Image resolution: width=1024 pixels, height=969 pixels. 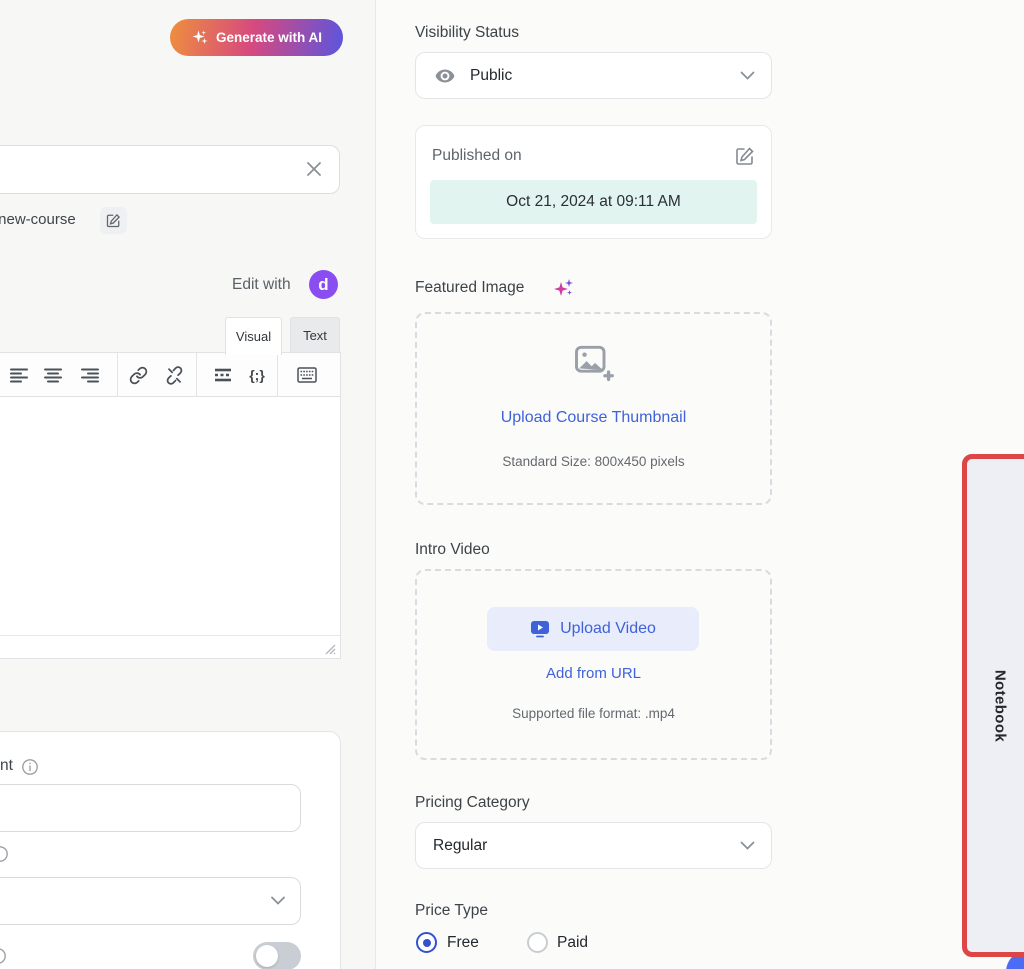 What do you see at coordinates (564, 288) in the screenshot?
I see `ai-sparkles-icon` at bounding box center [564, 288].